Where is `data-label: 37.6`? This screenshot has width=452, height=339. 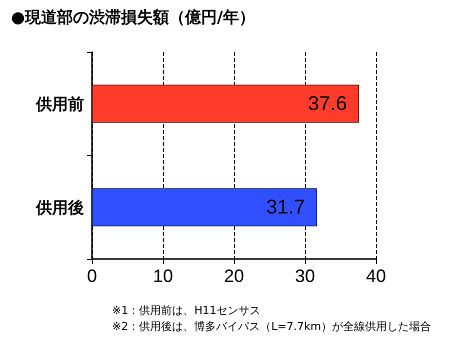 data-label: 37.6 is located at coordinates (327, 103).